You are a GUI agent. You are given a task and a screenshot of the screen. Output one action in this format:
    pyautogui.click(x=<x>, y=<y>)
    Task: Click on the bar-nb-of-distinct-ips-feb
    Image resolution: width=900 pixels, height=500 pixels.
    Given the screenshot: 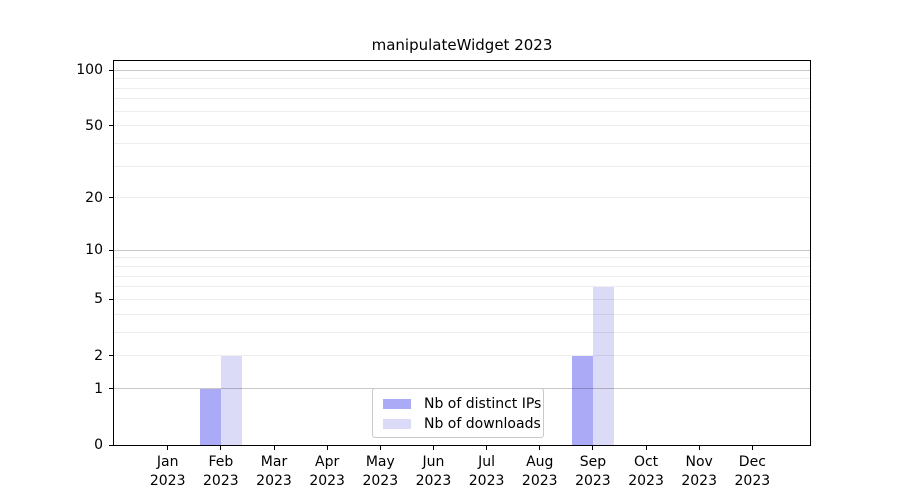 What is the action you would take?
    pyautogui.click(x=210, y=416)
    